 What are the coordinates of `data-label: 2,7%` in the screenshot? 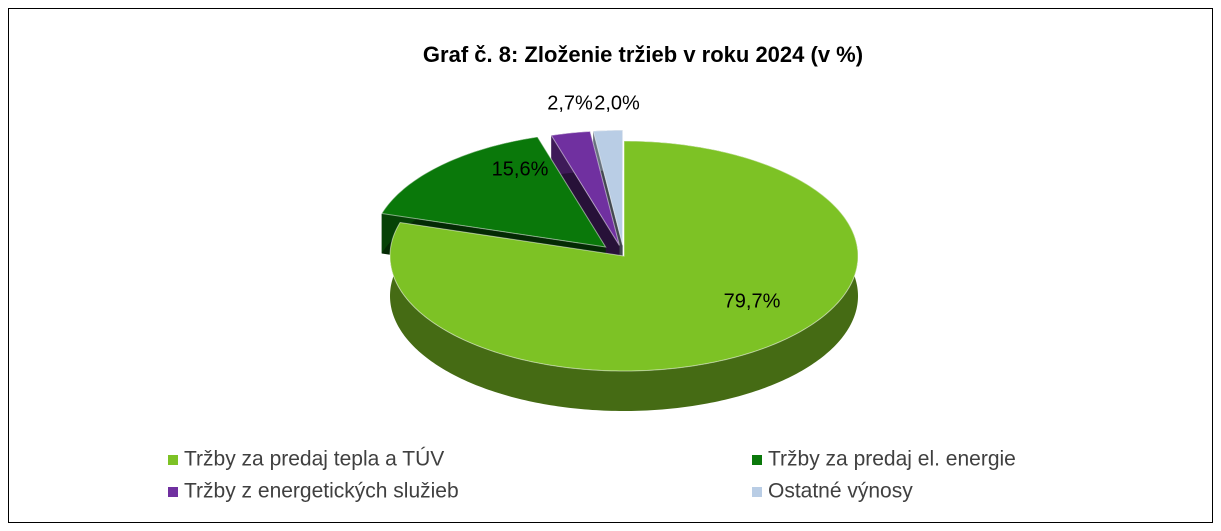 It's located at (570, 103).